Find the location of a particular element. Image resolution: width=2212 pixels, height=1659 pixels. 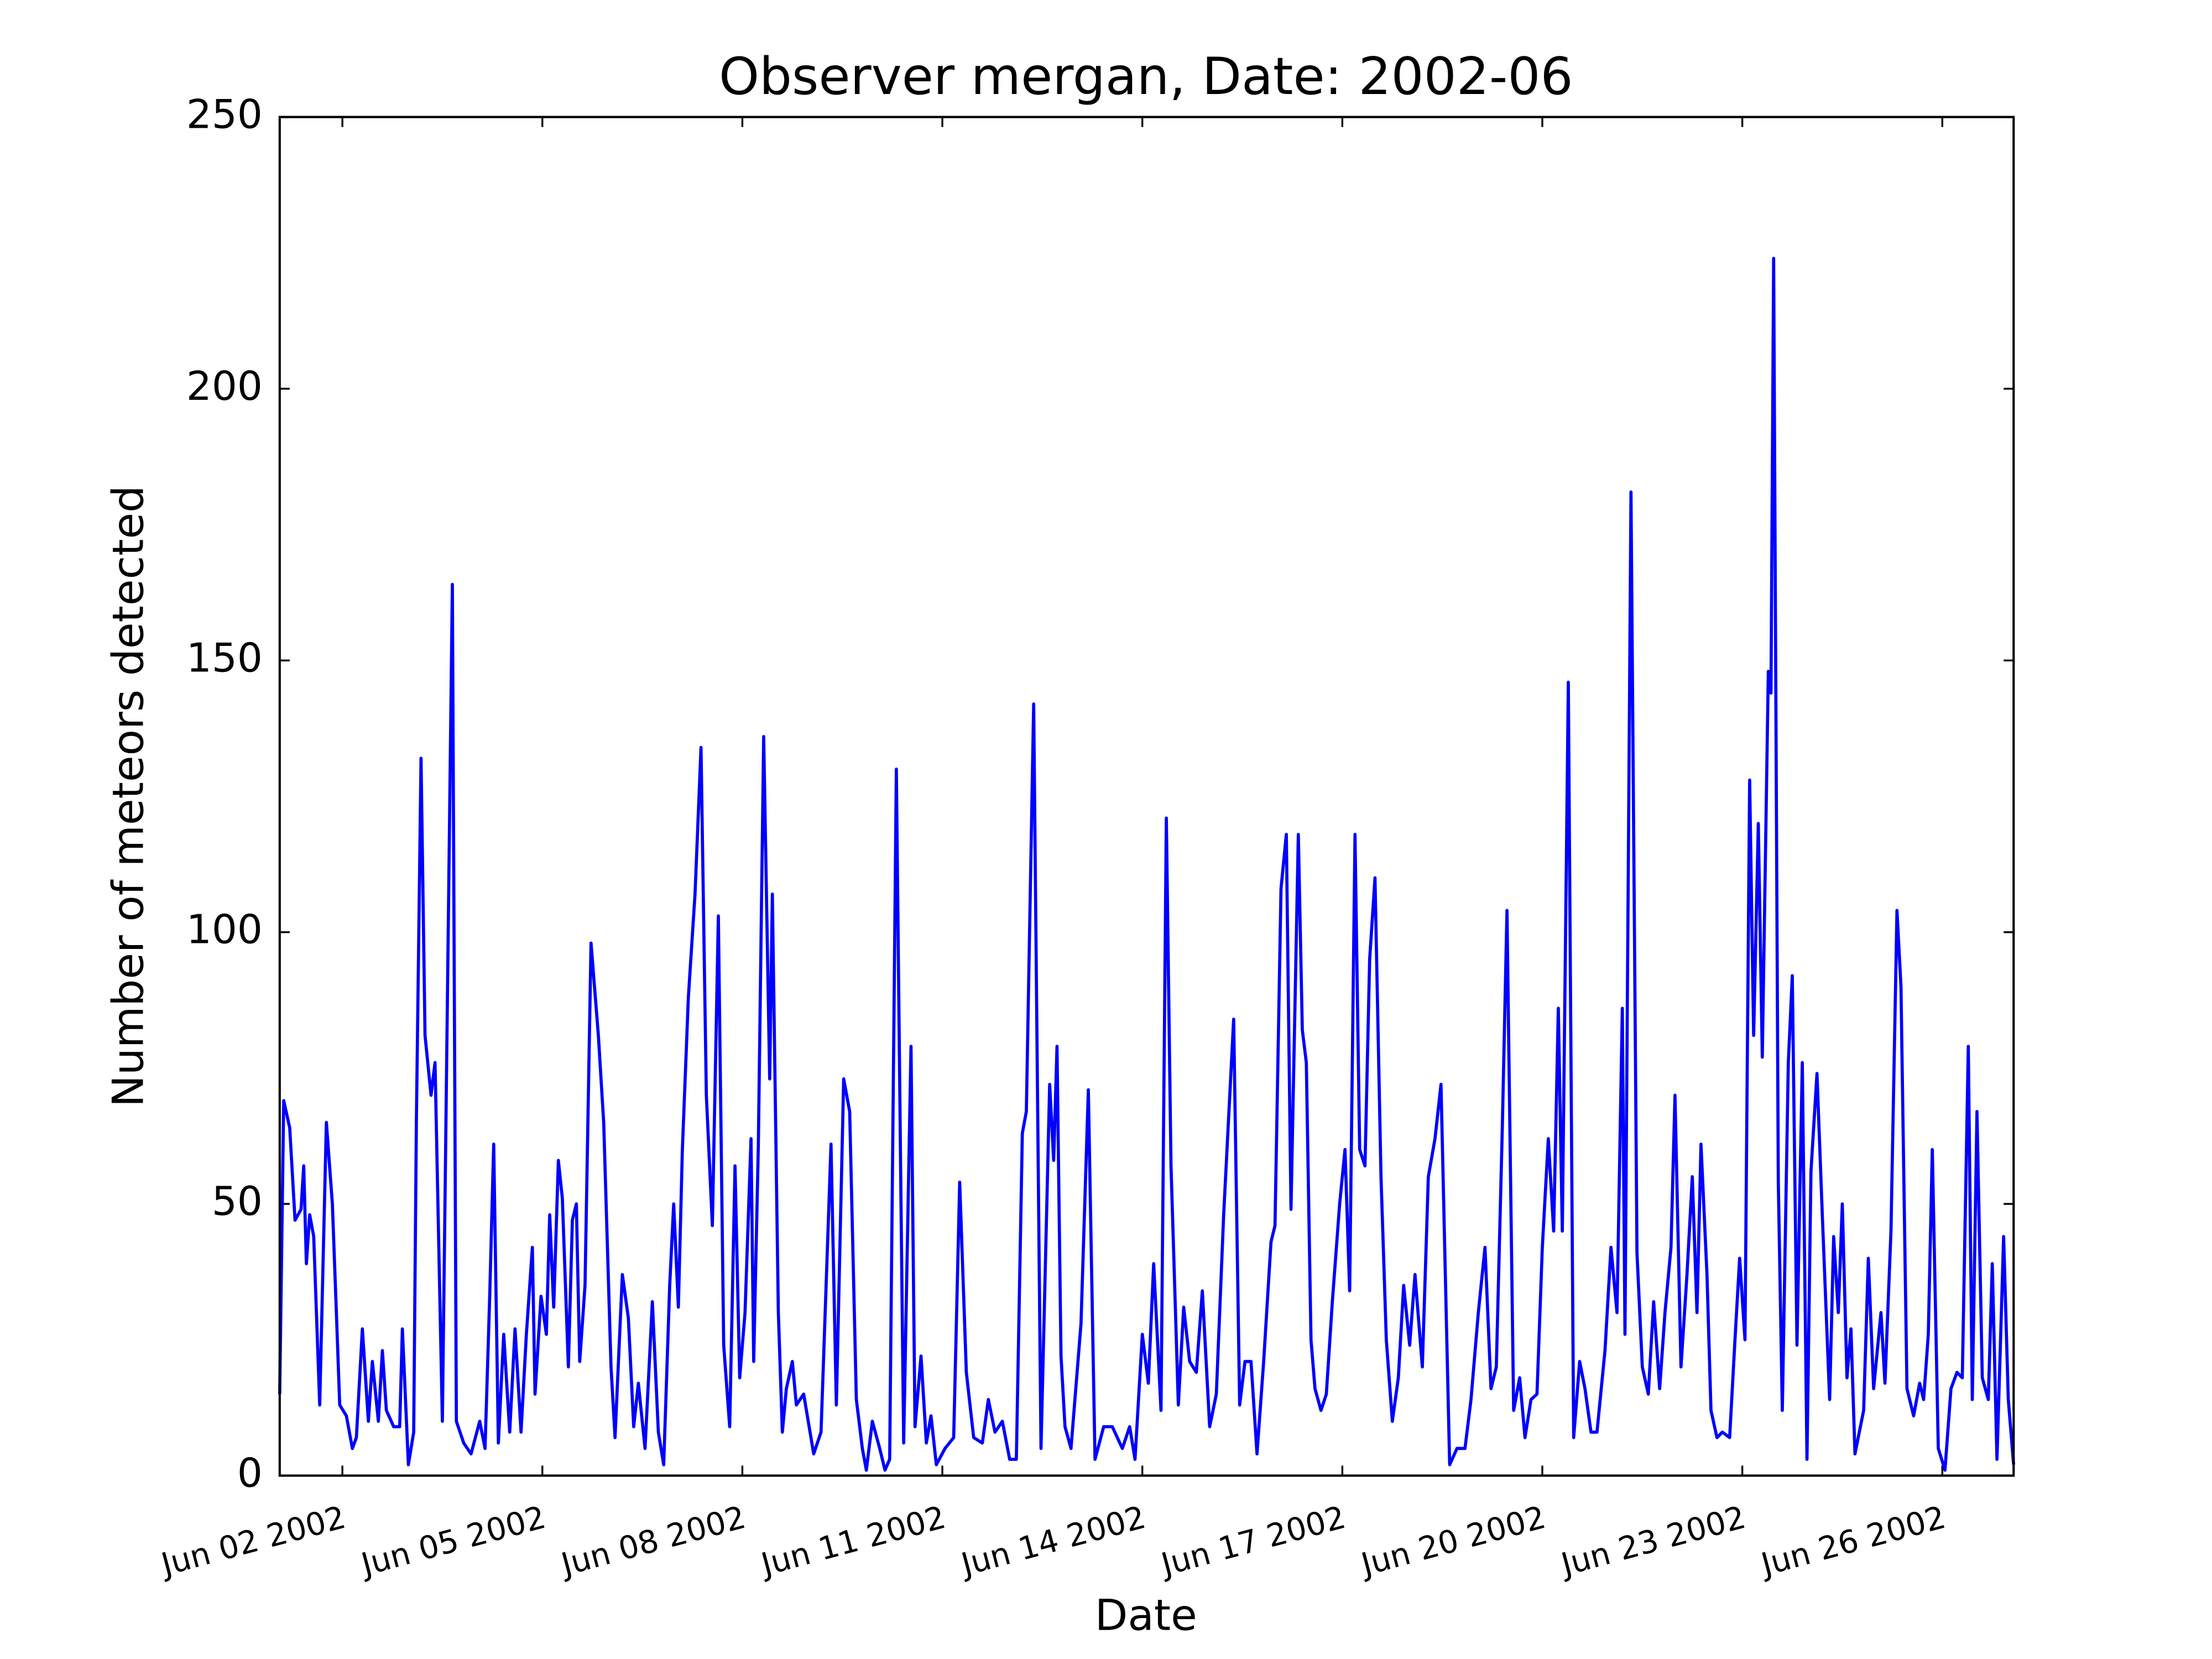

y-tick-label: 0 is located at coordinates (250, 1473).